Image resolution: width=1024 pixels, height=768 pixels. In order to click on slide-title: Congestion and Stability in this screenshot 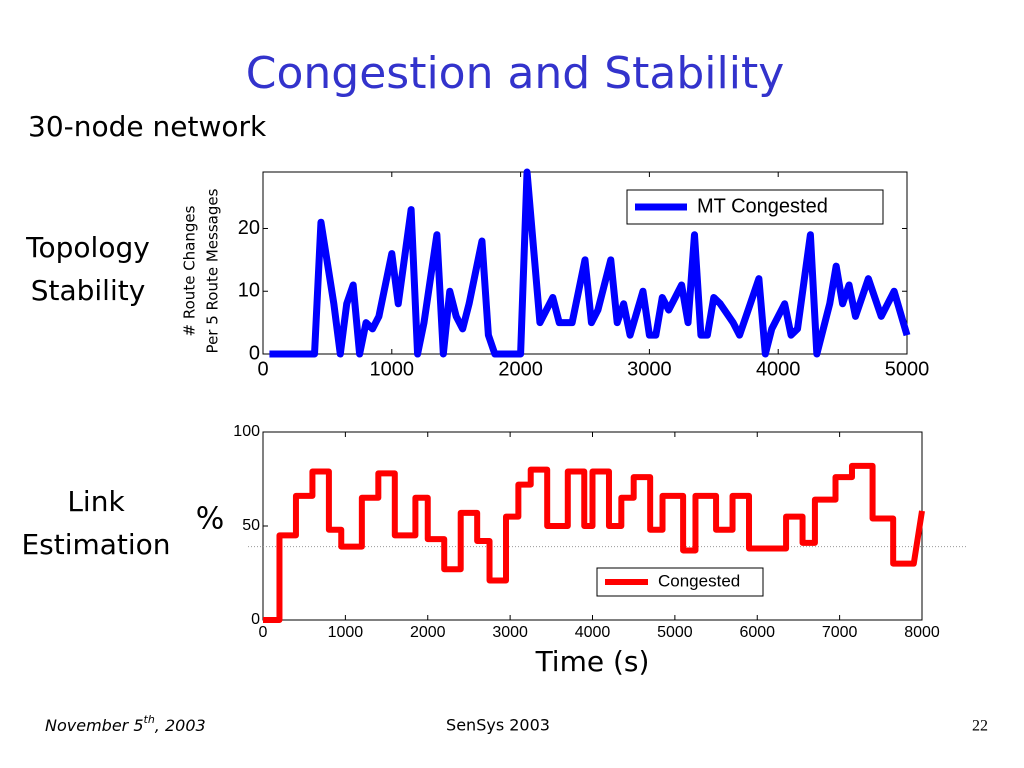, I will do `click(515, 73)`.